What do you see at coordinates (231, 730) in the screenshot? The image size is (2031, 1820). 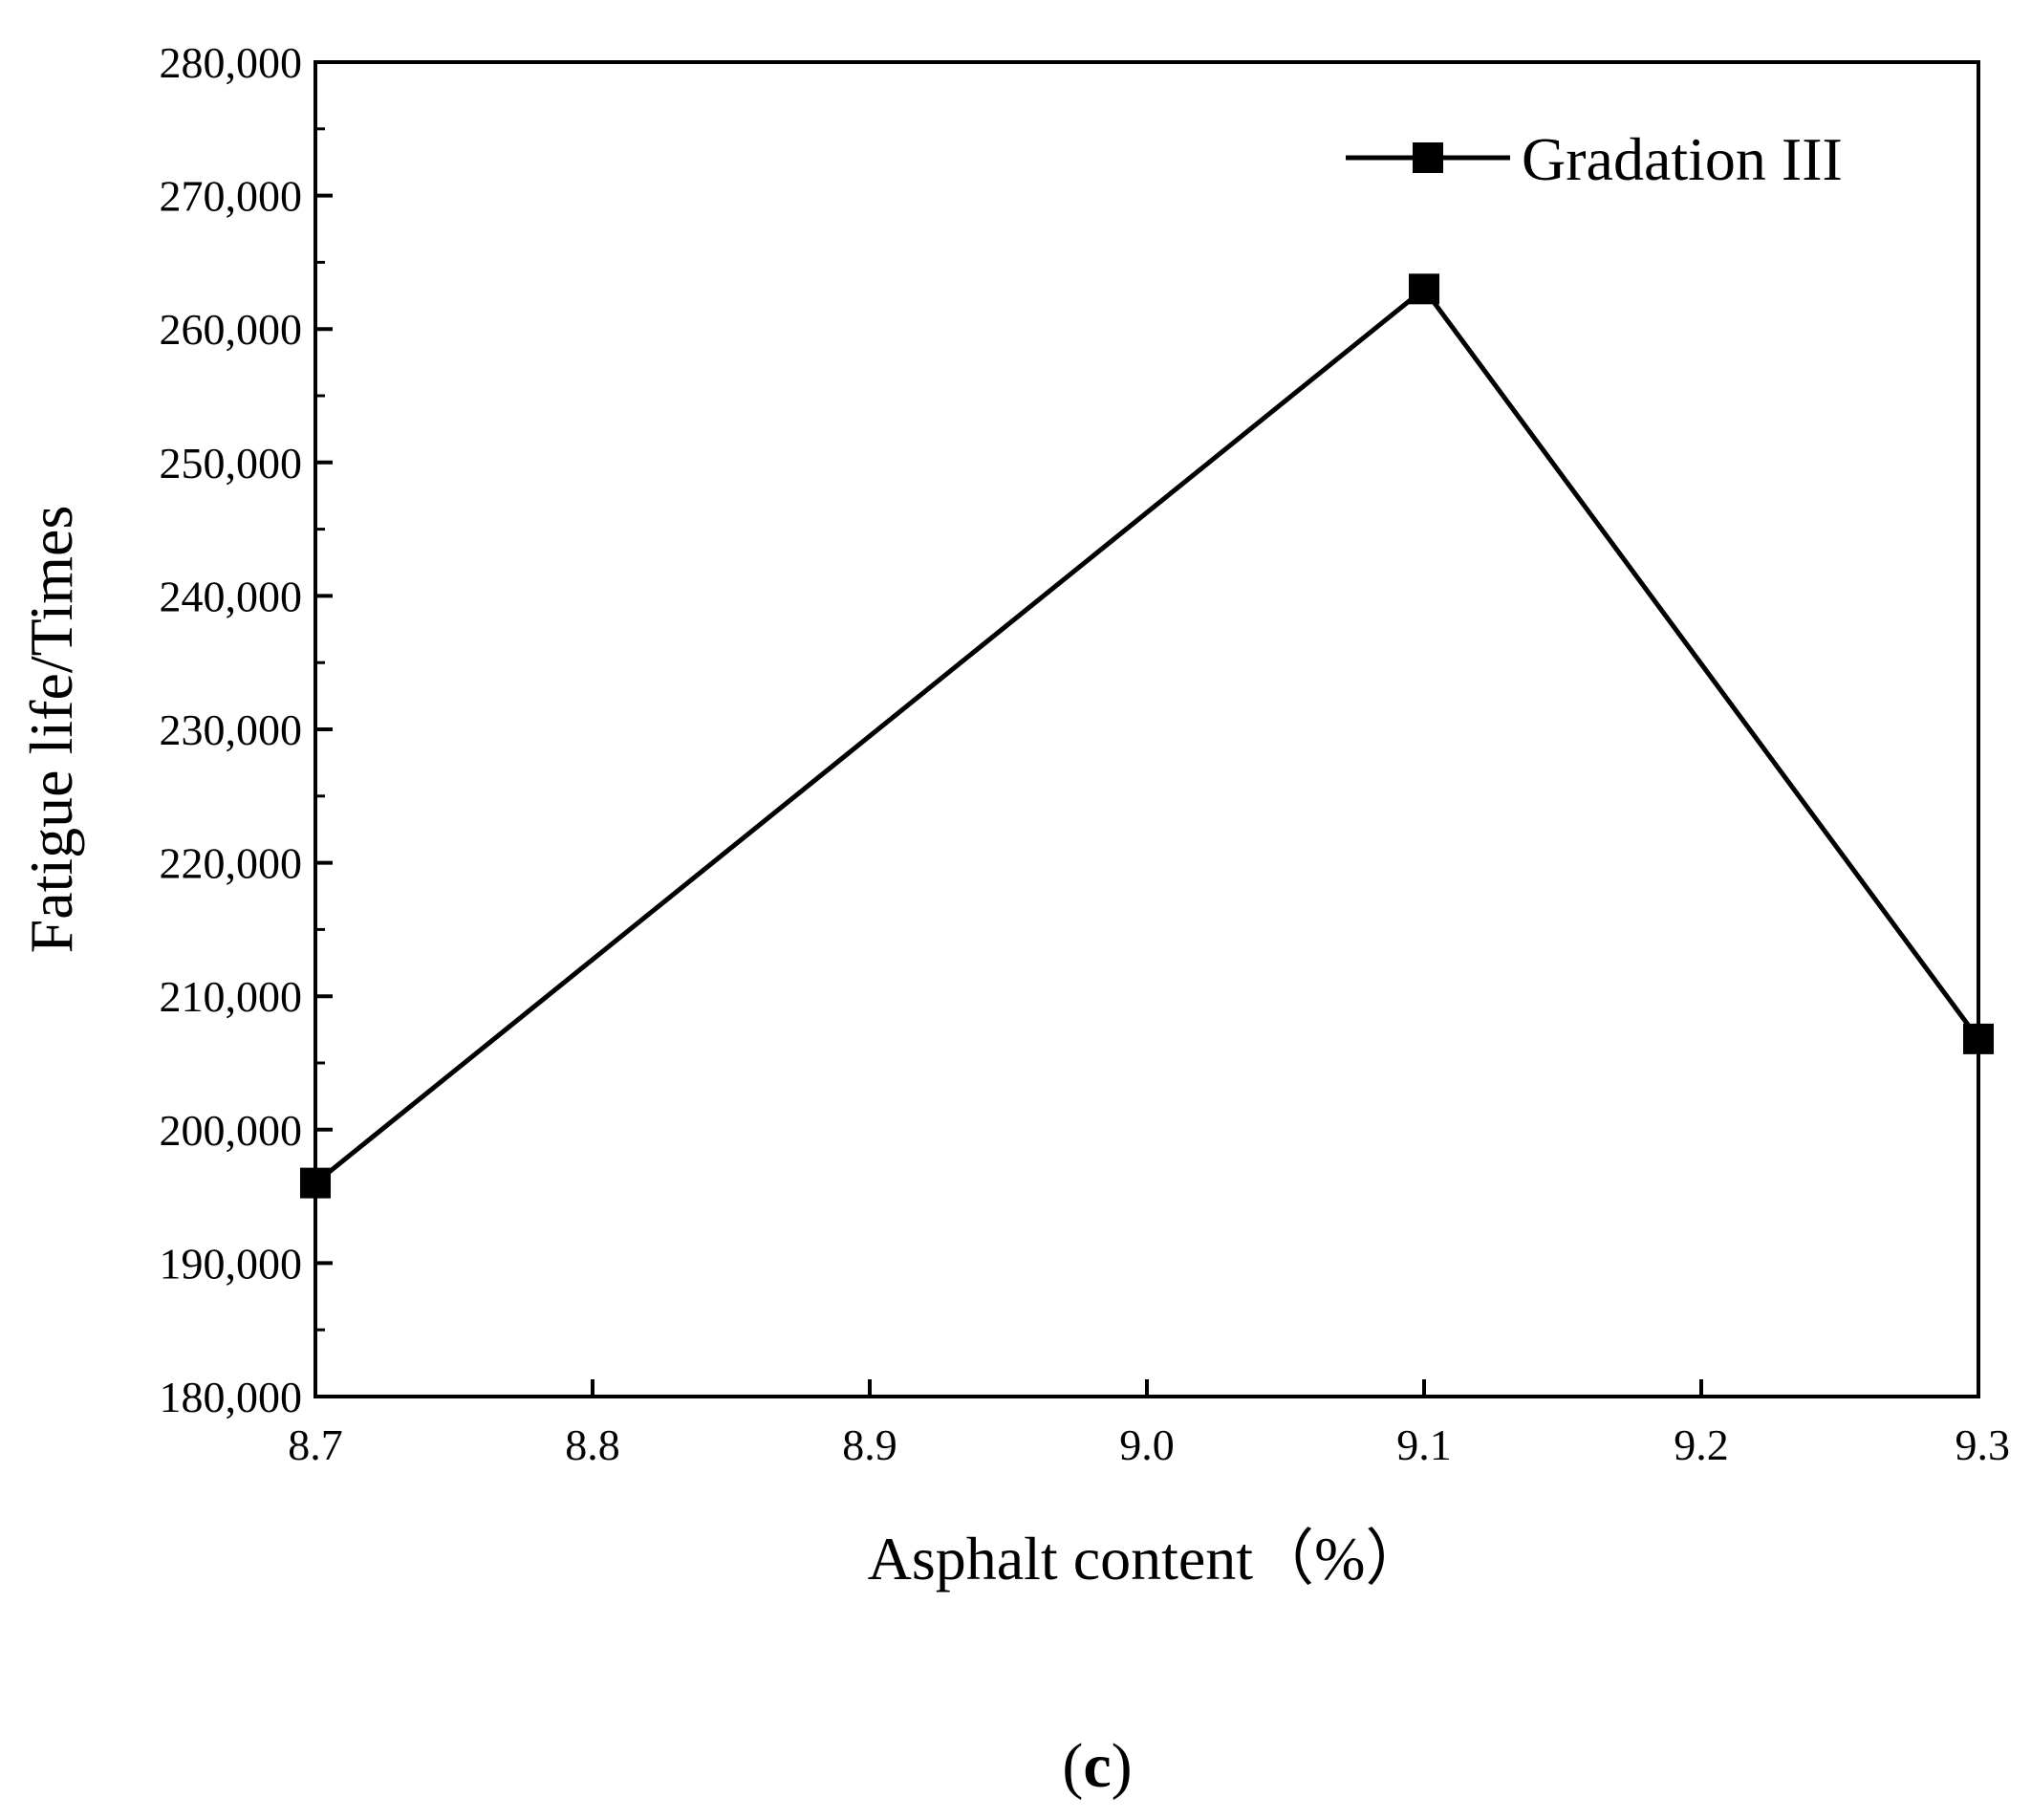 I see `y-tick-label: 230,000` at bounding box center [231, 730].